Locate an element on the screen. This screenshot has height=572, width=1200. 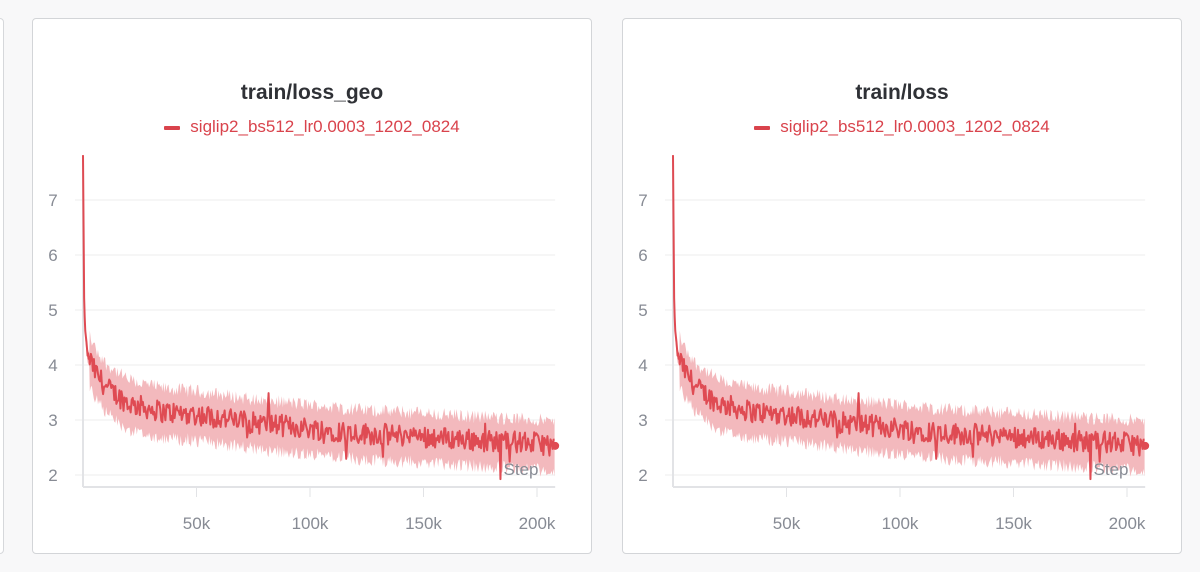
previous-panel-edge is located at coordinates (2, 286).